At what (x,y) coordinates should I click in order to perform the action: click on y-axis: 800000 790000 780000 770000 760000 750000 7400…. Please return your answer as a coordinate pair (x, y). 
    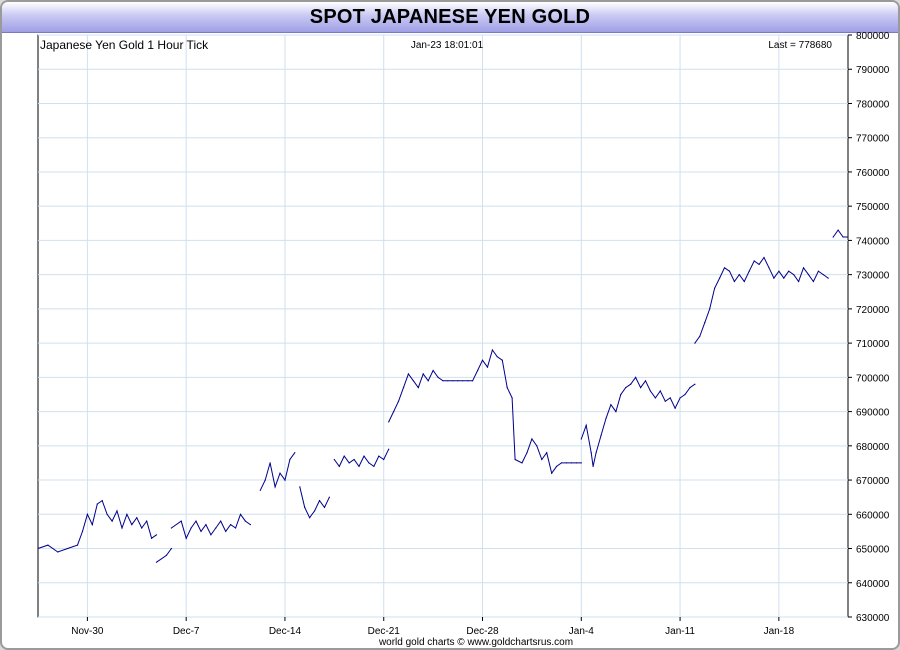
    Looking at the image, I should click on (869, 327).